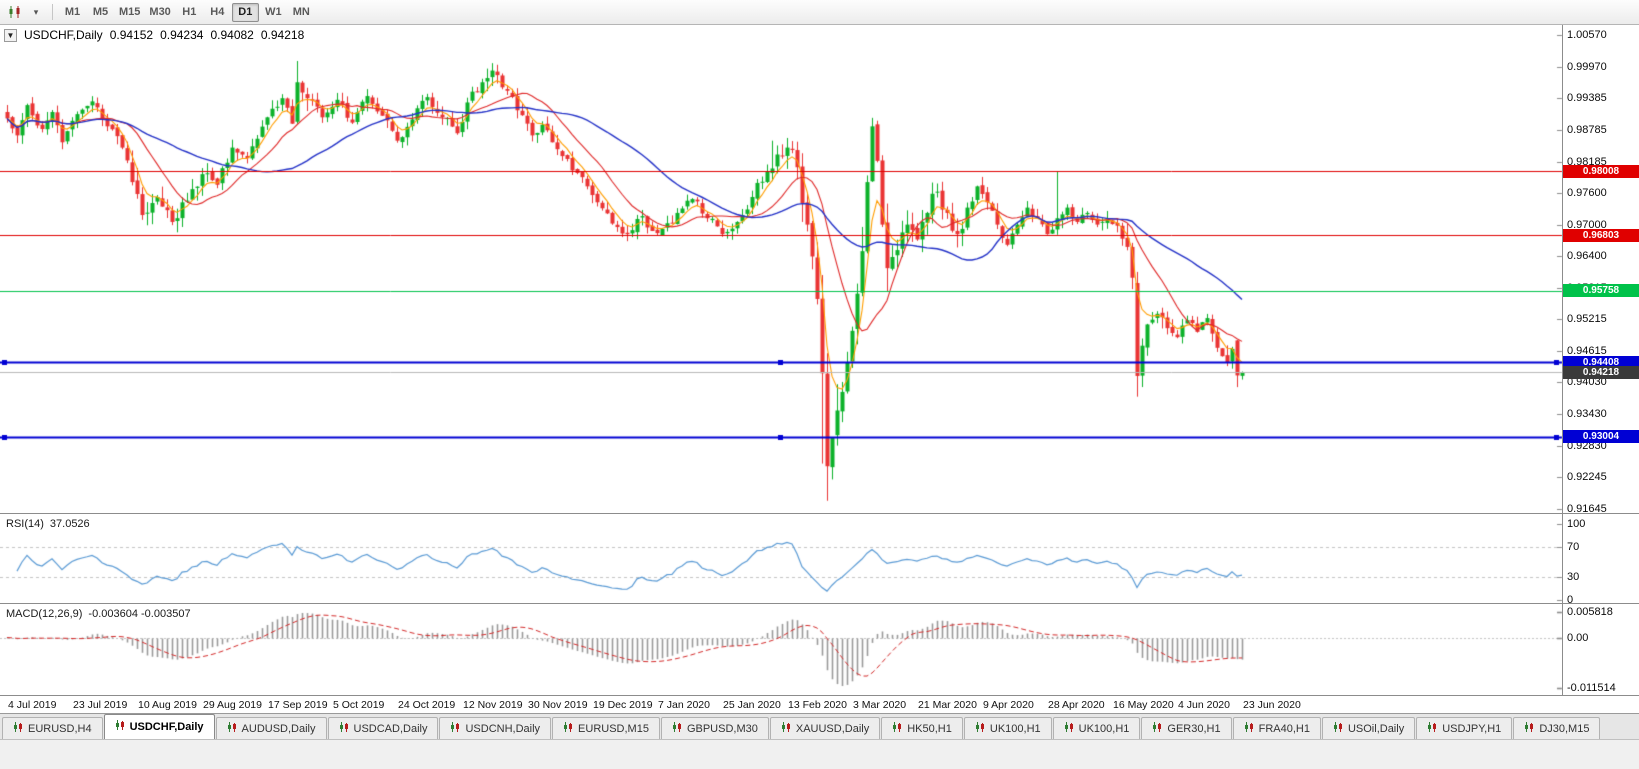 Image resolution: width=1639 pixels, height=769 pixels. What do you see at coordinates (1587, 414) in the screenshot?
I see `price-axis-label: 0.93430` at bounding box center [1587, 414].